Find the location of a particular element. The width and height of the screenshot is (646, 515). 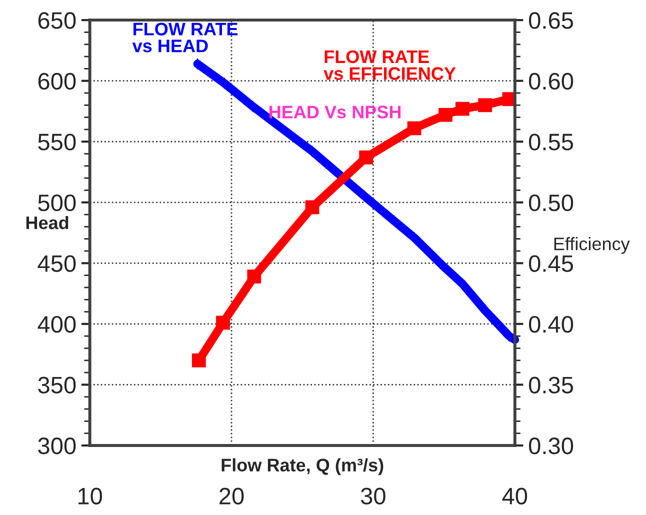

y-tick-label: 550 is located at coordinates (57, 142).